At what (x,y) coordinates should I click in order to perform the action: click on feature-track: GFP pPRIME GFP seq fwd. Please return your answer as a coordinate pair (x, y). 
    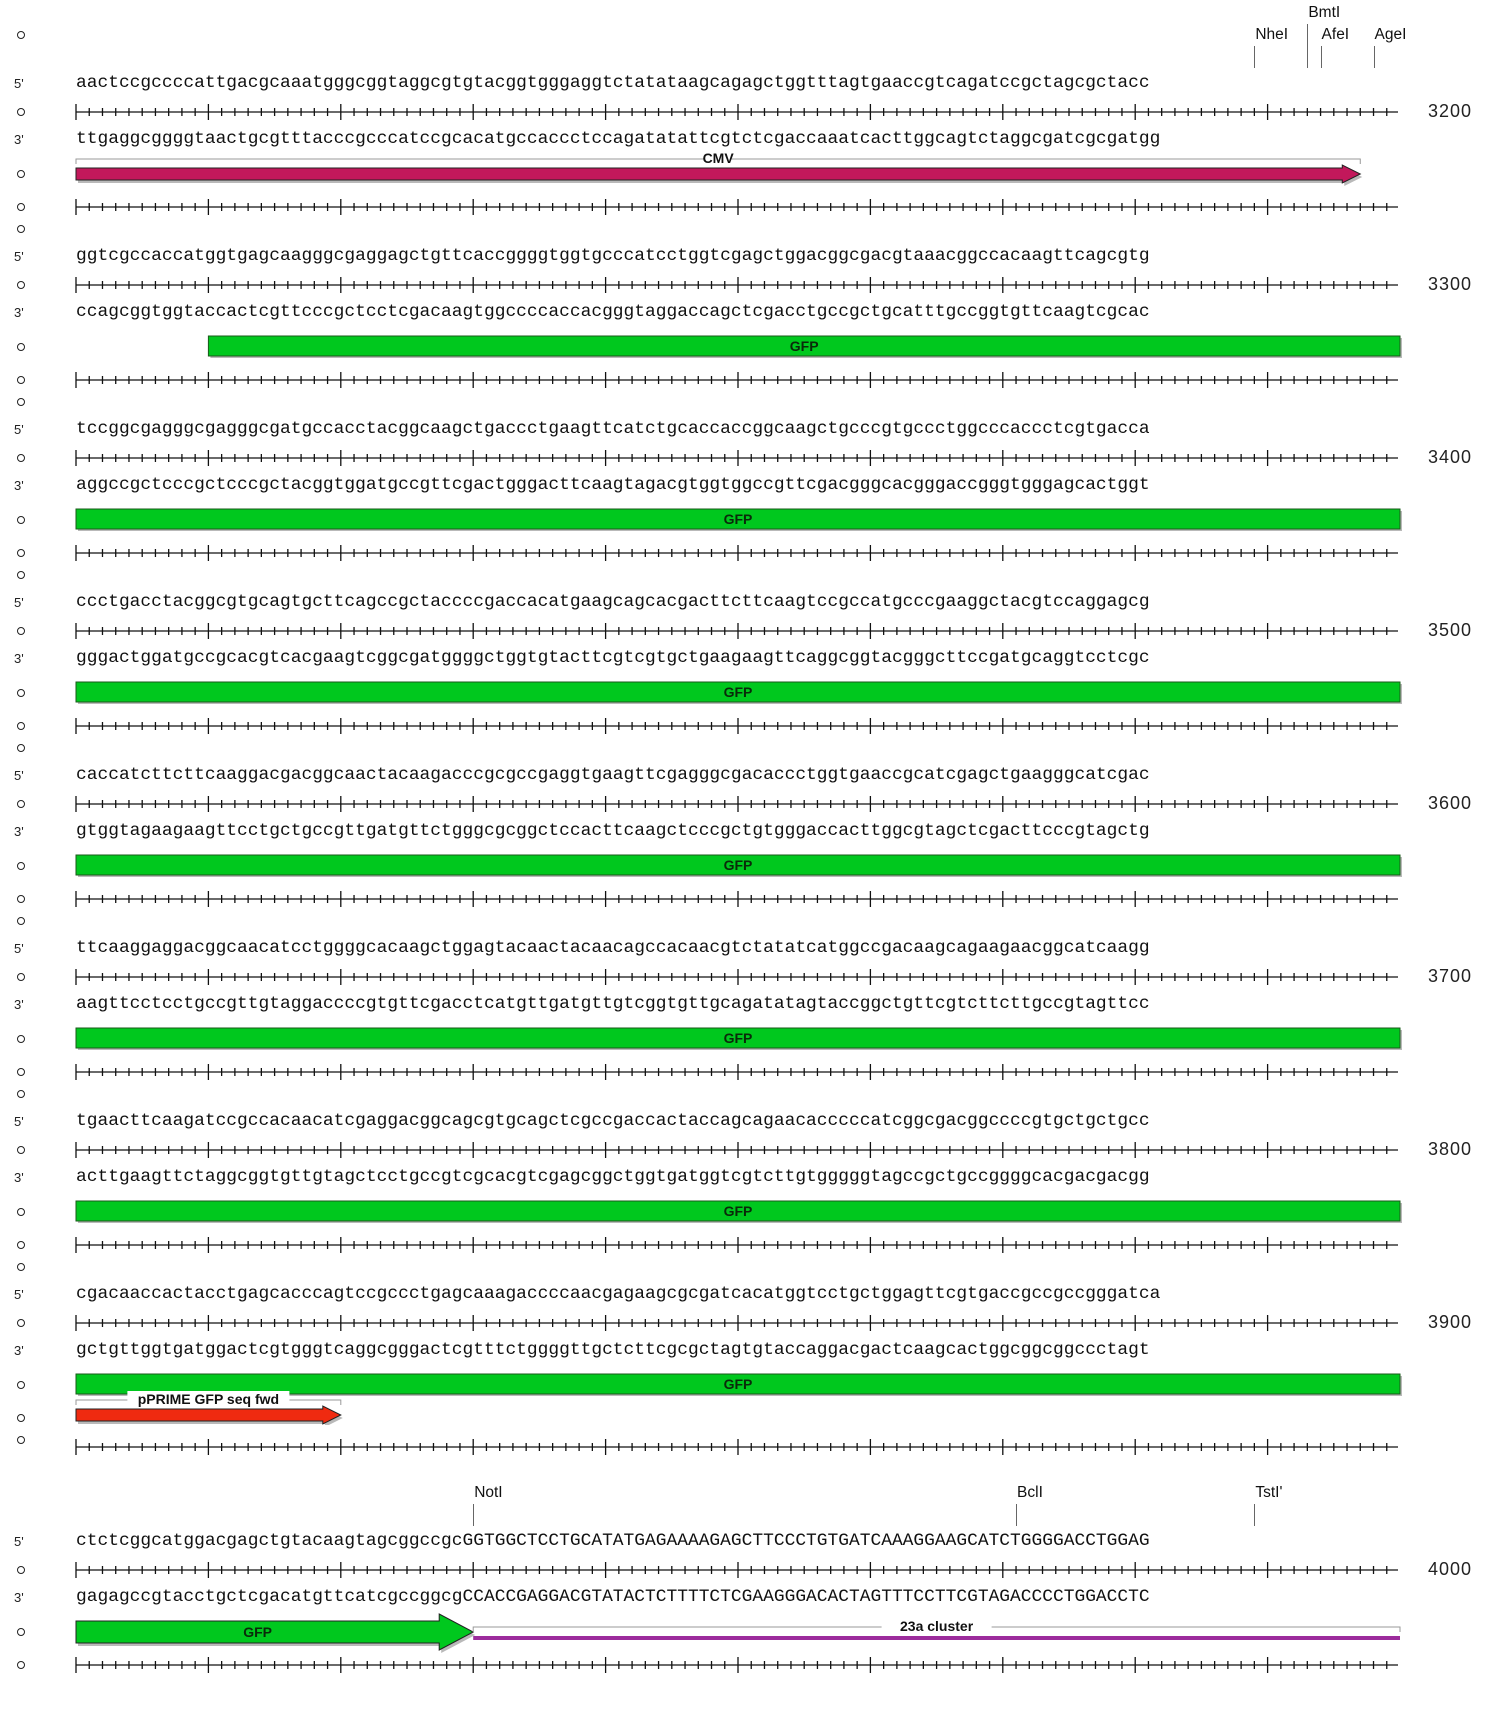
    Looking at the image, I should click on (738, 1399).